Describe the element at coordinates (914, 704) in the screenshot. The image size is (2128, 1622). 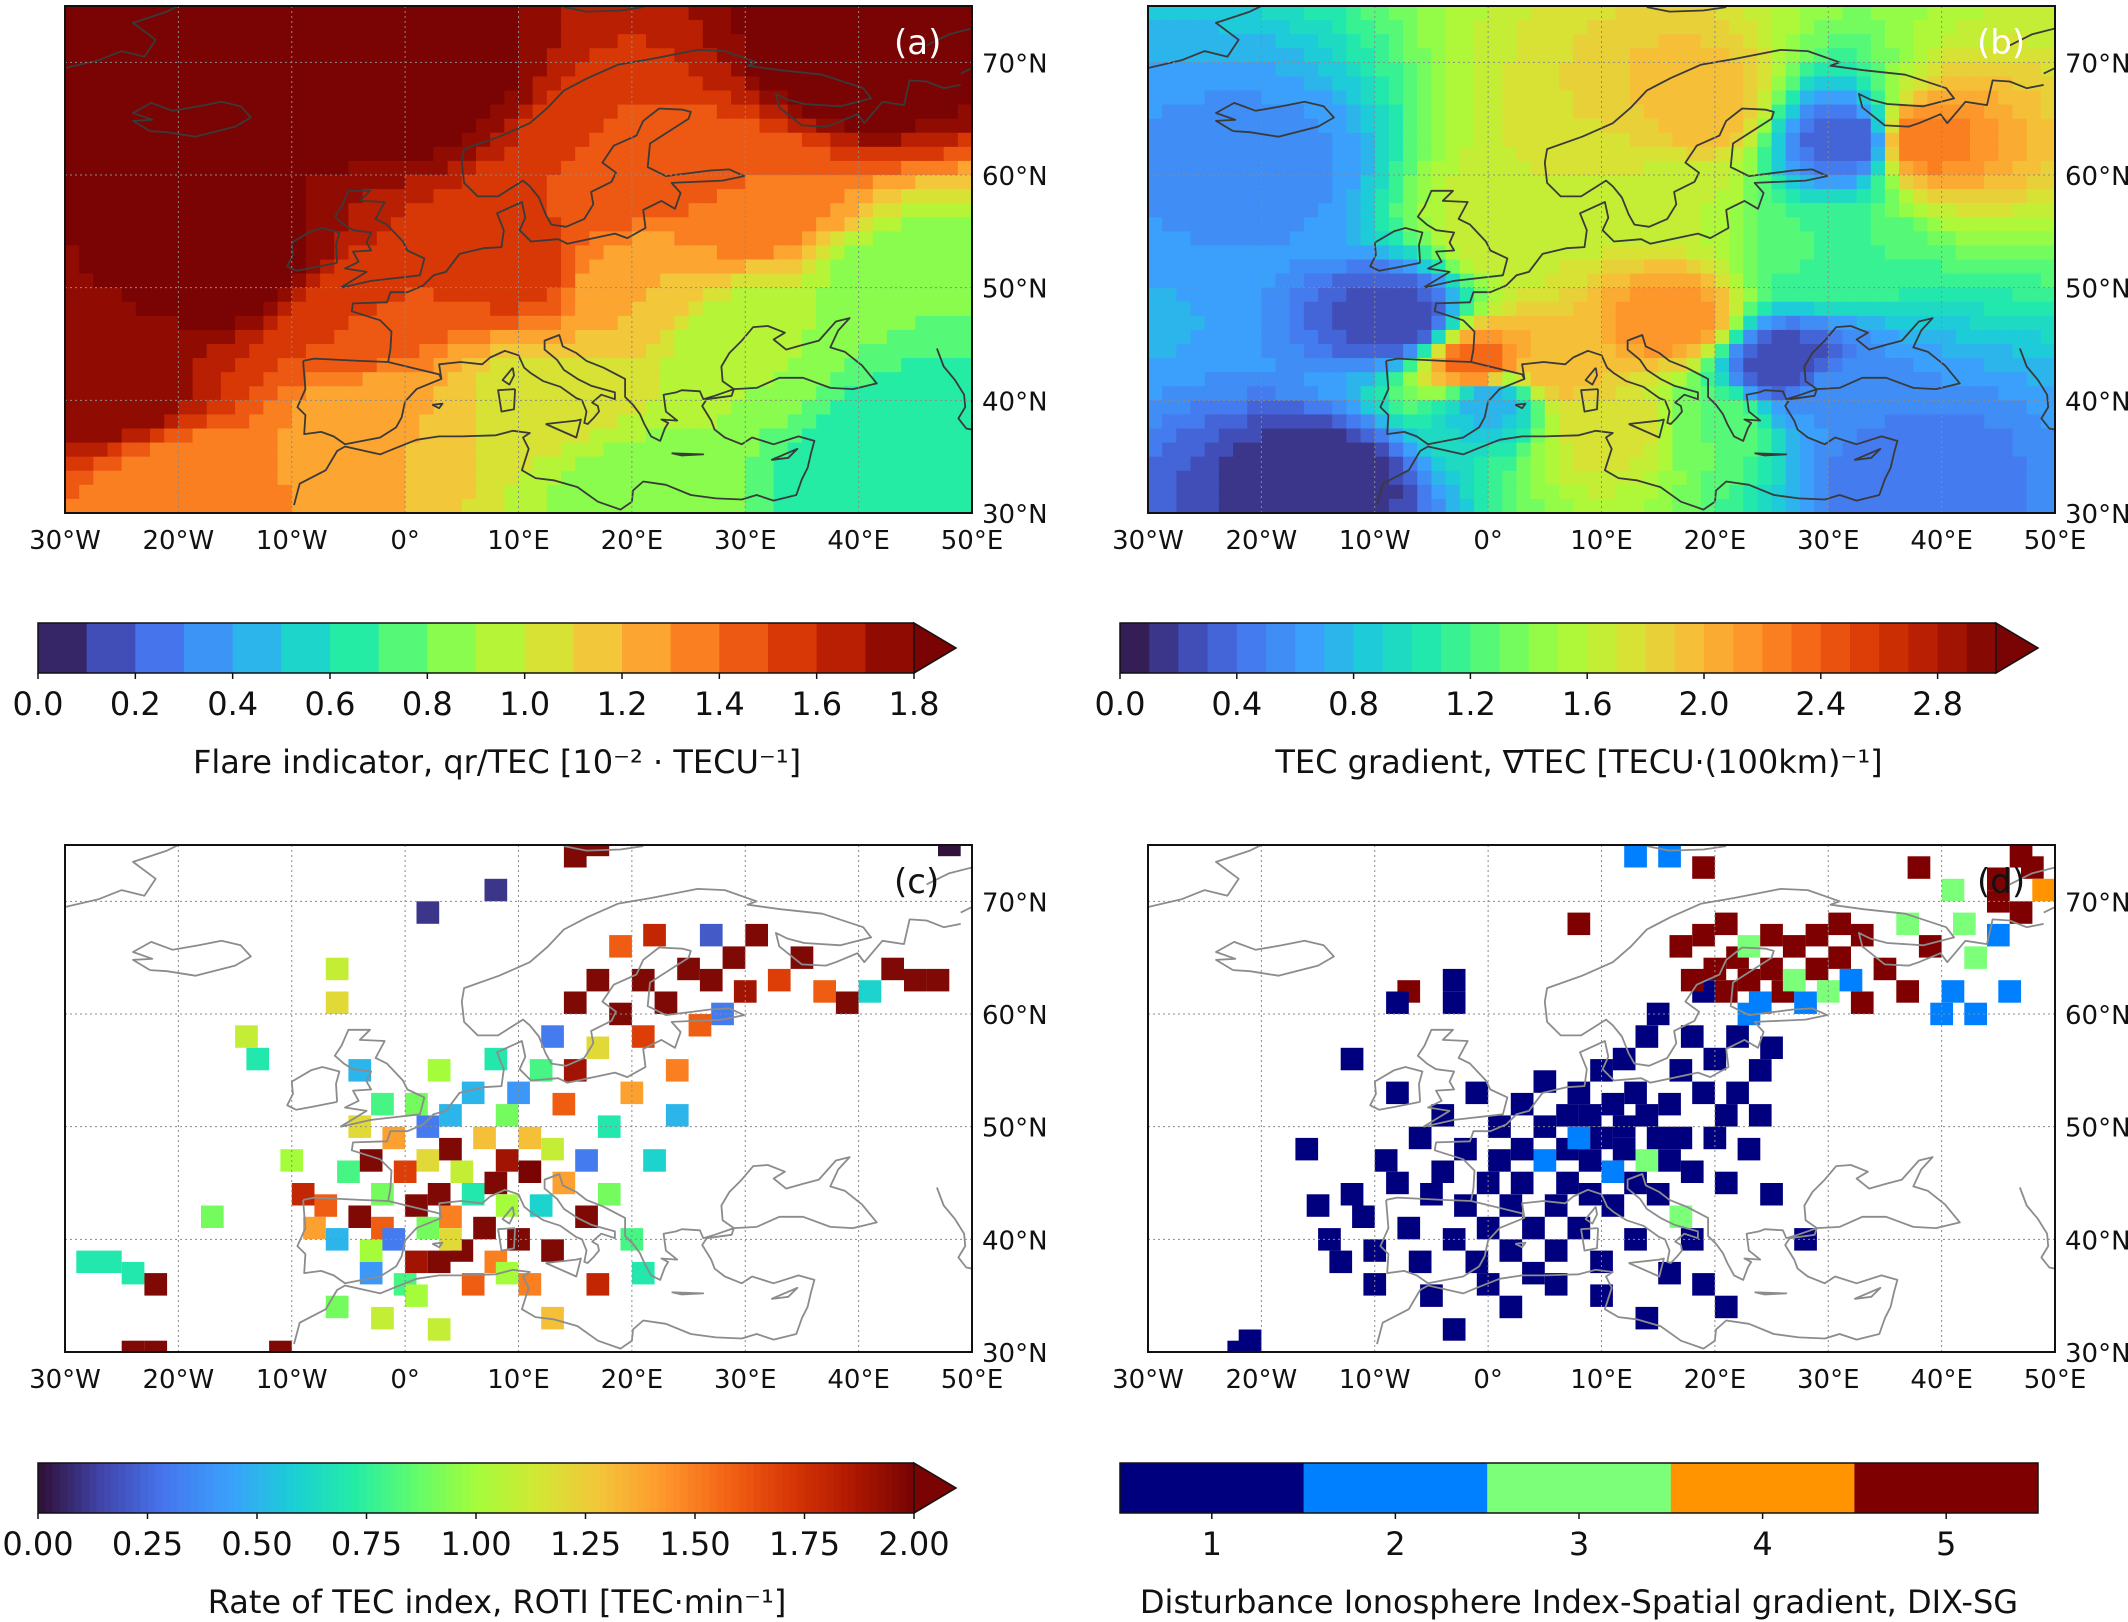
I see `colorbar-tick-label: 1.8` at that location.